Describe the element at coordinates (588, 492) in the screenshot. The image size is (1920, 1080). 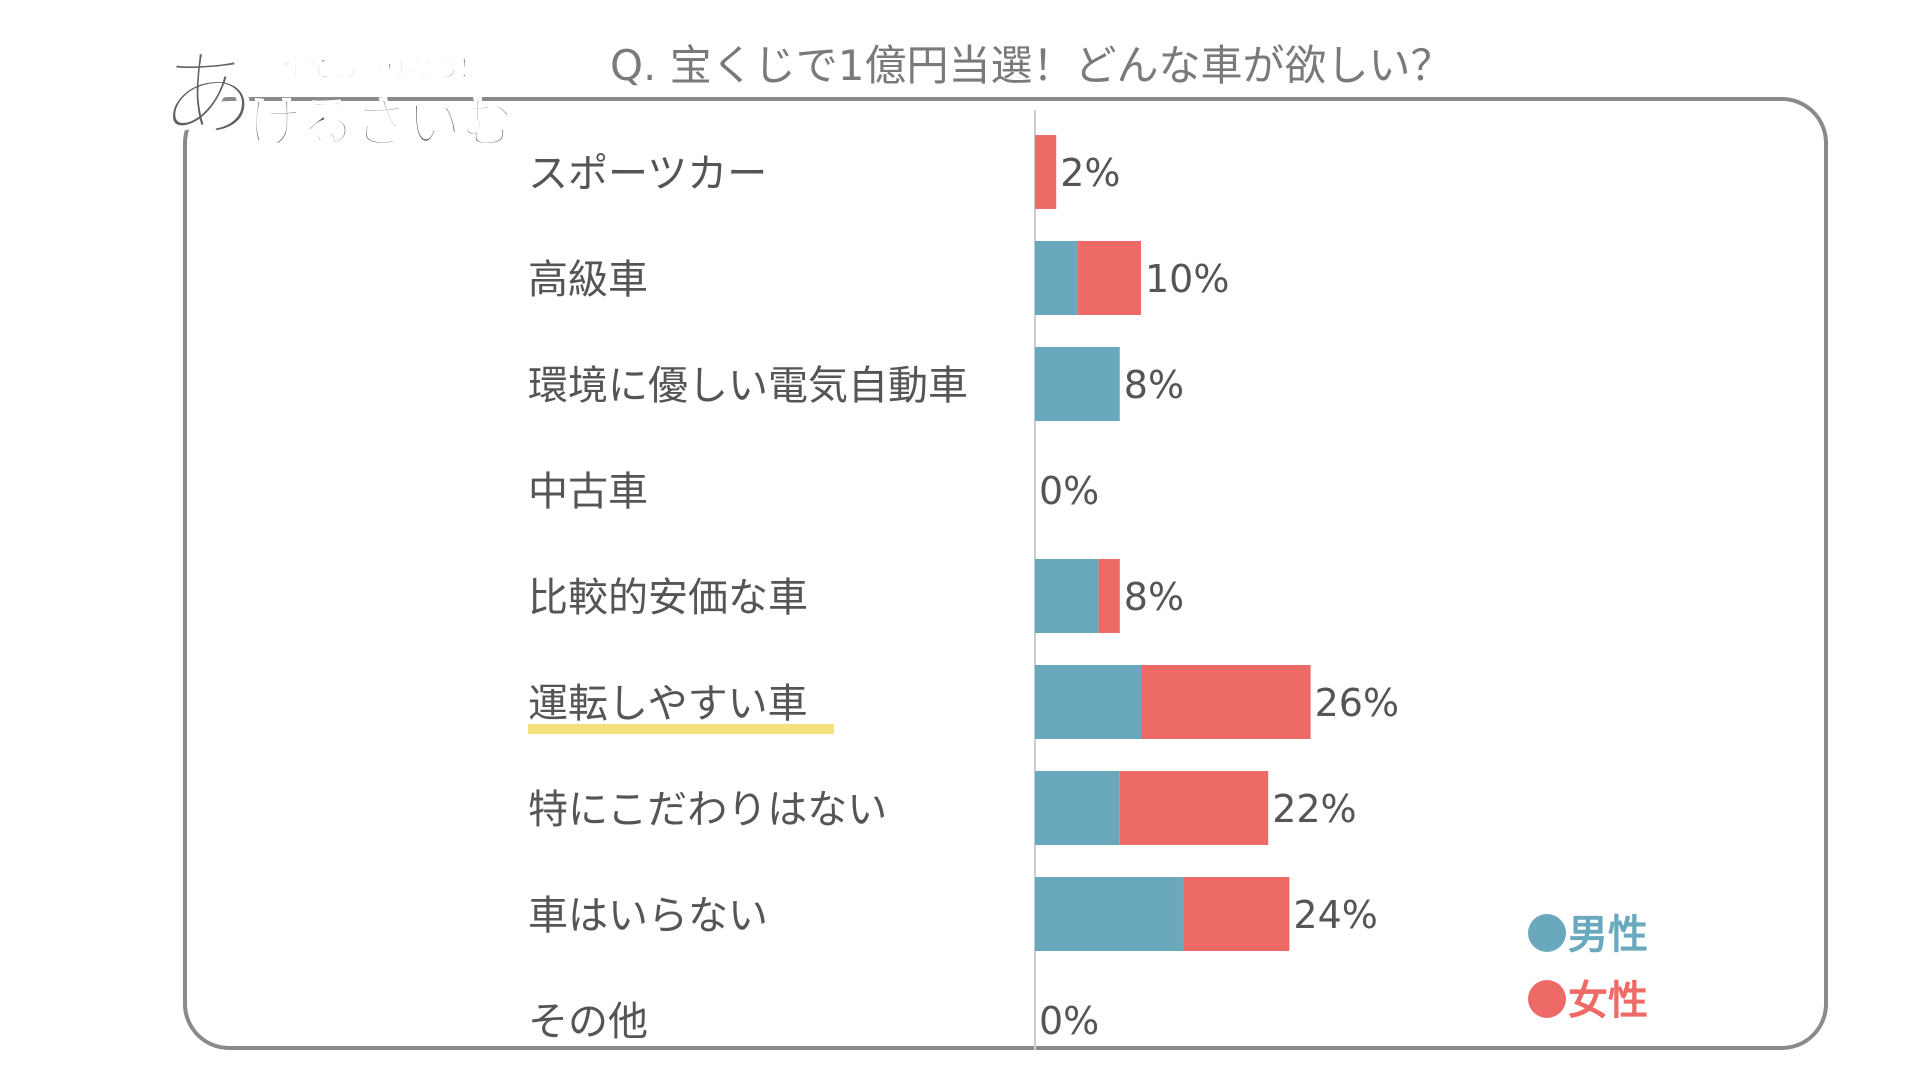
I see `category-label: 中古車` at that location.